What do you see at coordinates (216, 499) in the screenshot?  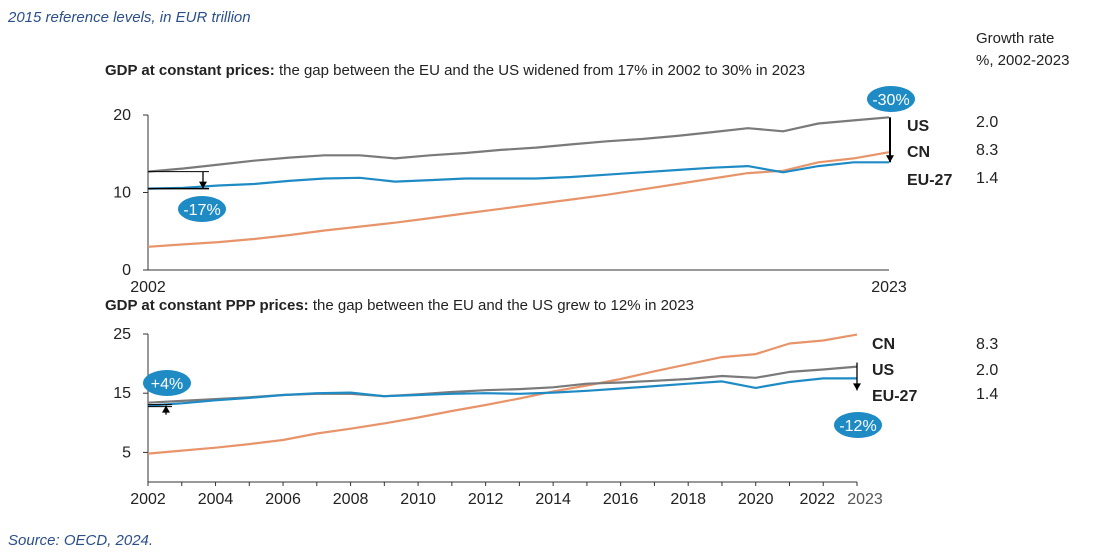 I see `x-tick-label: 2004` at bounding box center [216, 499].